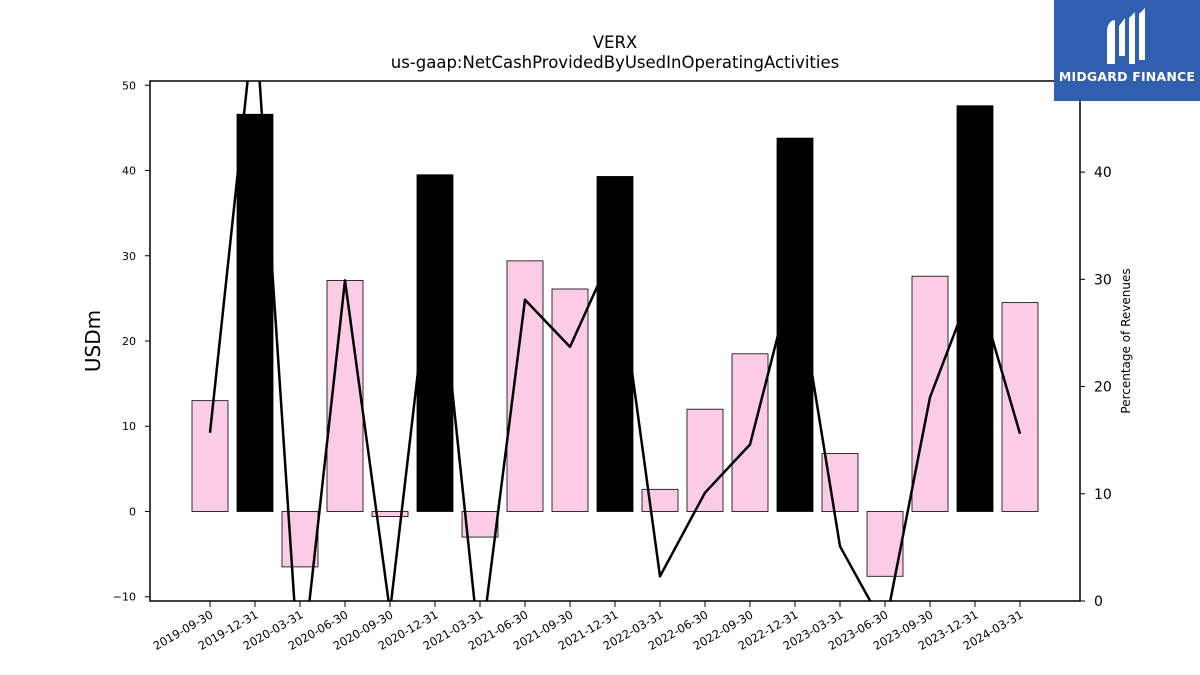  Describe the element at coordinates (1127, 76) in the screenshot. I see `logo-text: MIDGARD FINANCE` at that location.